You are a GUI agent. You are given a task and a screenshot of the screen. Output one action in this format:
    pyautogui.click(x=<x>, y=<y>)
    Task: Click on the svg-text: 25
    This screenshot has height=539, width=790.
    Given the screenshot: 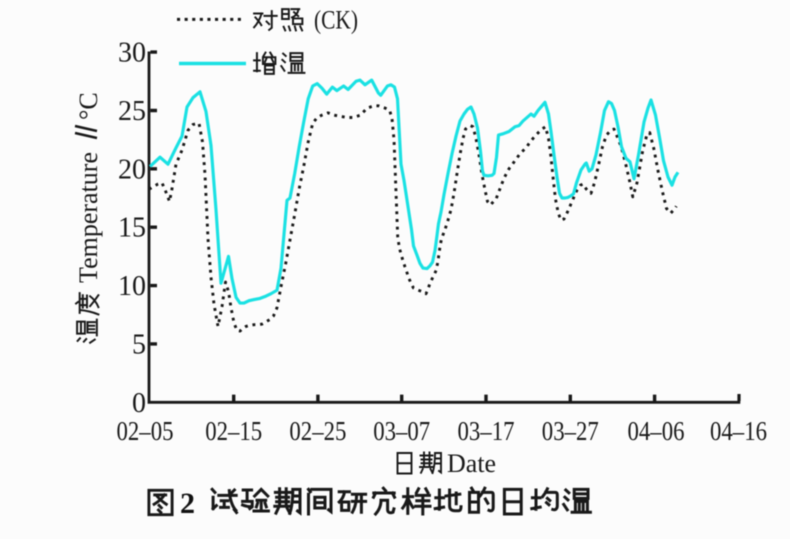 What is the action you would take?
    pyautogui.click(x=132, y=111)
    